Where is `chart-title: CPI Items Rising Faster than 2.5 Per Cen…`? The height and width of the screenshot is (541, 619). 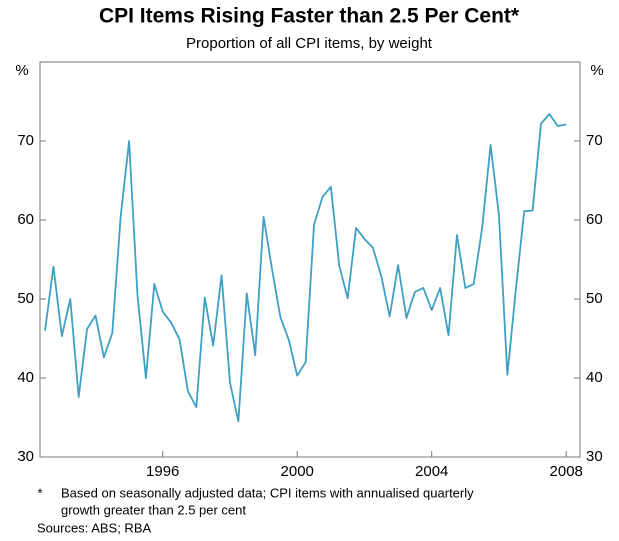 chart-title: CPI Items Rising Faster than 2.5 Per Cen… is located at coordinates (309, 16).